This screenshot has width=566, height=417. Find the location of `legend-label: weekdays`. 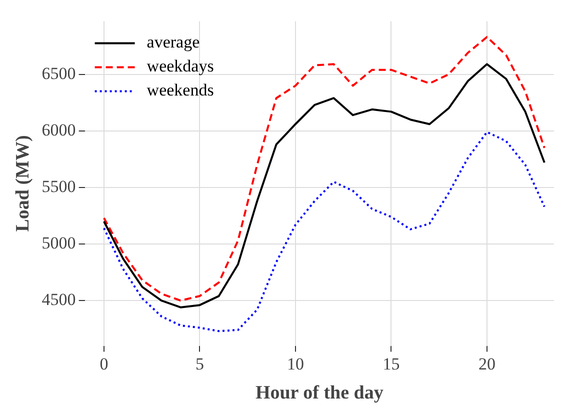

legend-label: weekdays is located at coordinates (180, 66).